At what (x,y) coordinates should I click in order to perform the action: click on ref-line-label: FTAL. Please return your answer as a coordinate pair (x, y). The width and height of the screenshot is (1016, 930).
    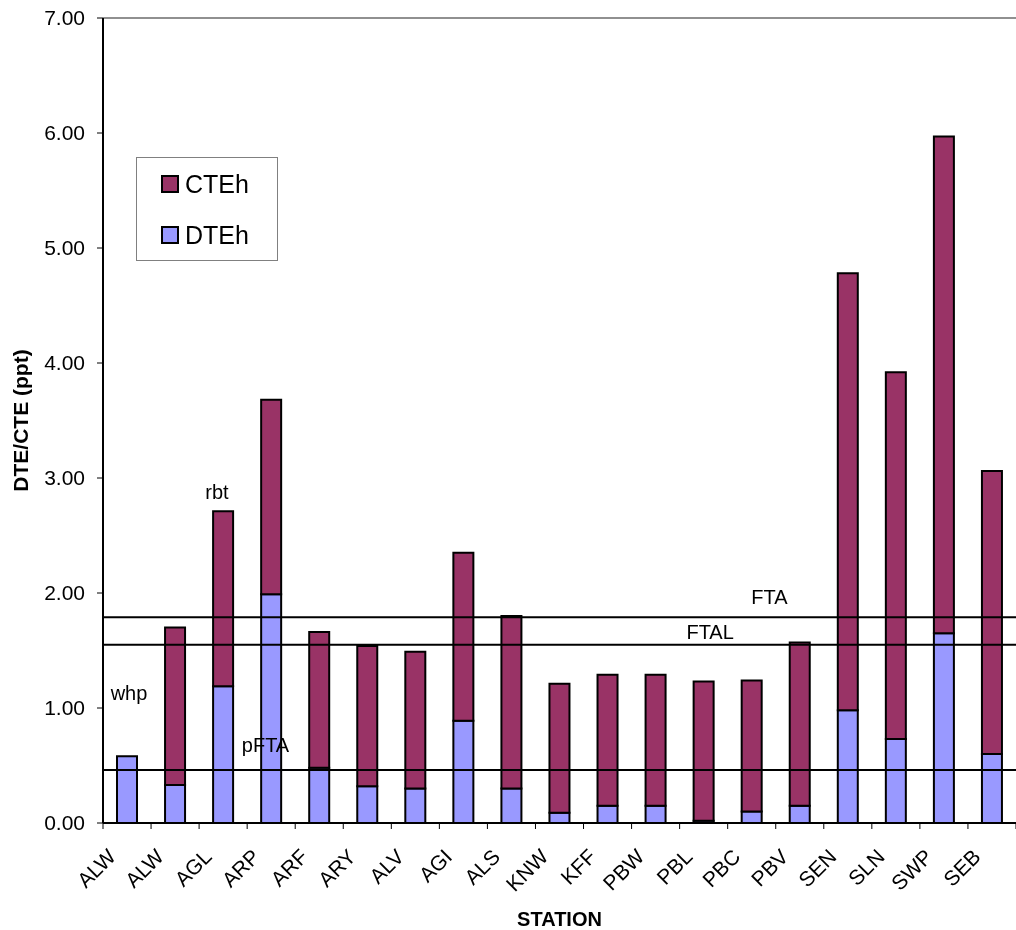
    Looking at the image, I should click on (710, 631).